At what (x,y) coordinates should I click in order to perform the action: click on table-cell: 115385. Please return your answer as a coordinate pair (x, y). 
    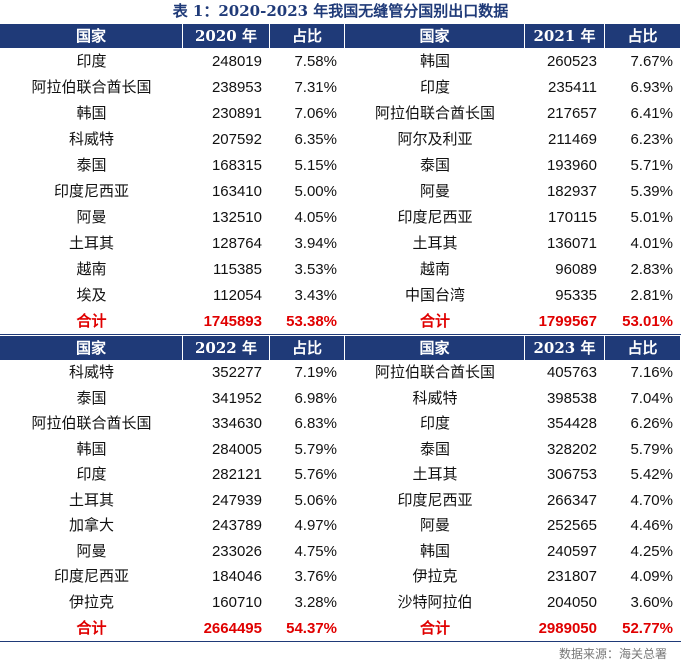
    Looking at the image, I should click on (237, 269).